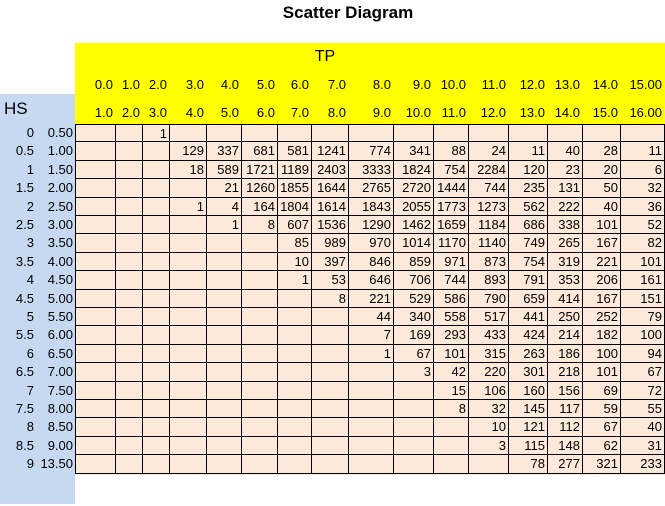  What do you see at coordinates (330, 262) in the screenshot?
I see `table-cell: 397` at bounding box center [330, 262].